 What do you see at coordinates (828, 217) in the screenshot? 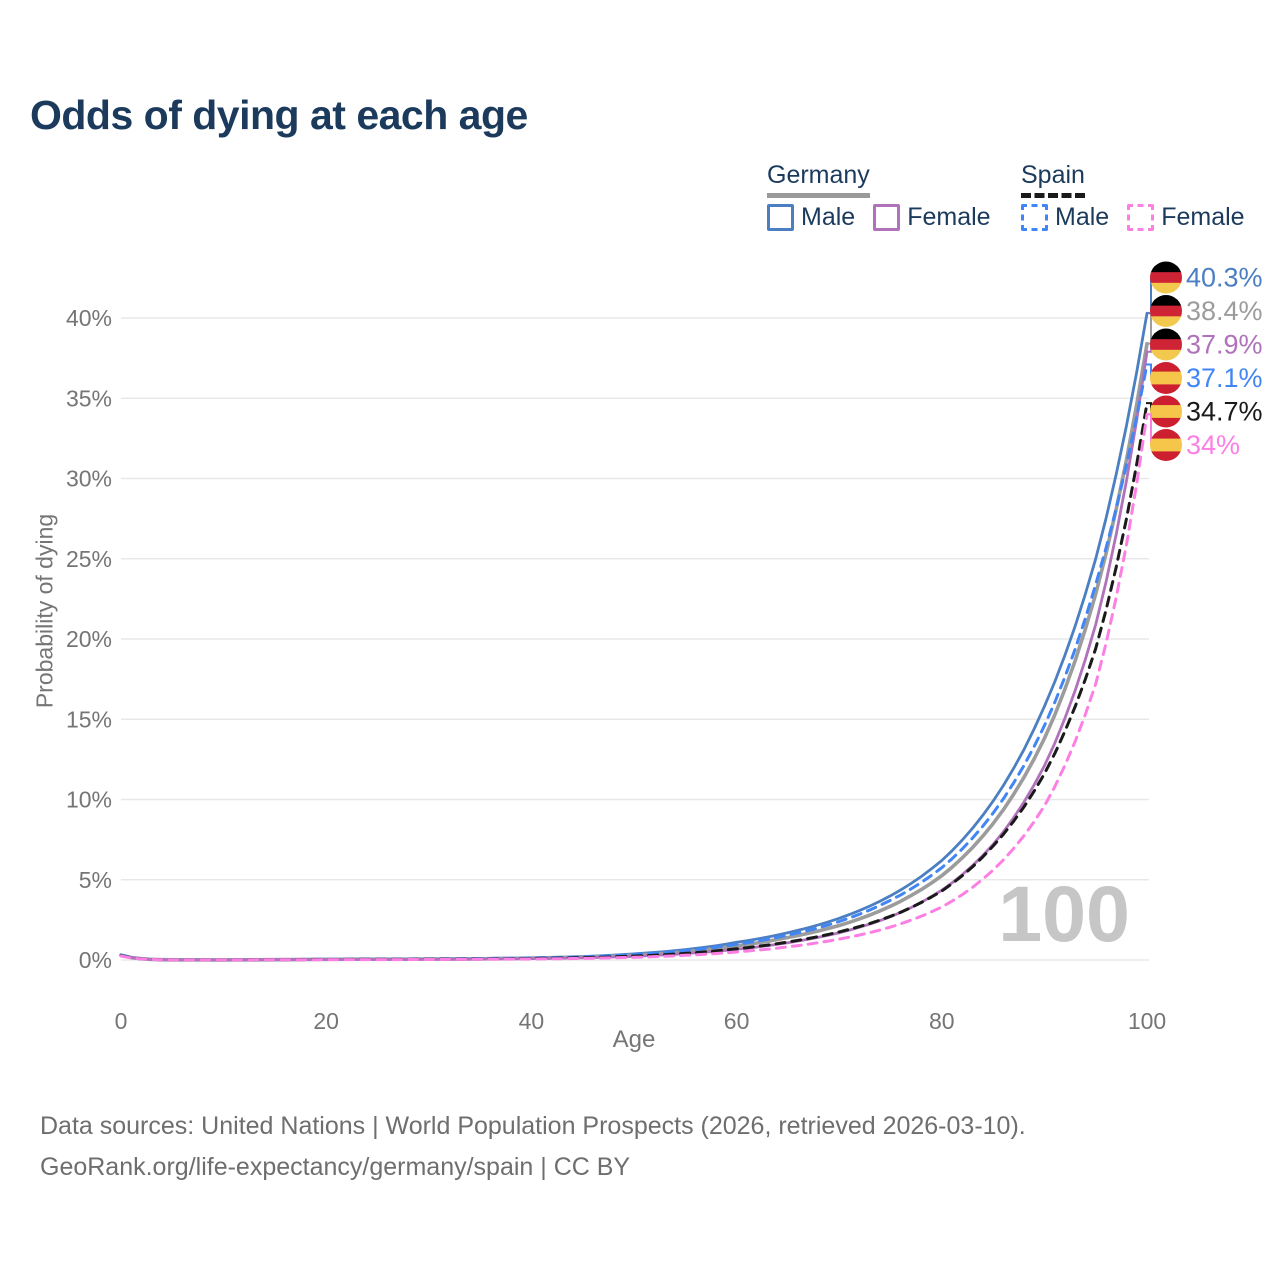
I see `legend-germany-male-label: Male` at bounding box center [828, 217].